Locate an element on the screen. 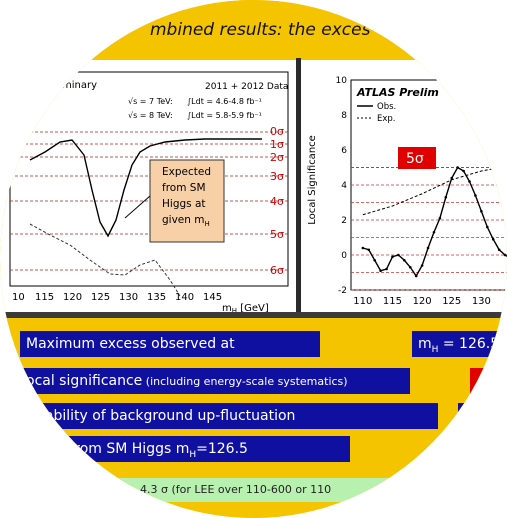 This screenshot has height=518, width=507. left-observed-curve is located at coordinates (145, 188).